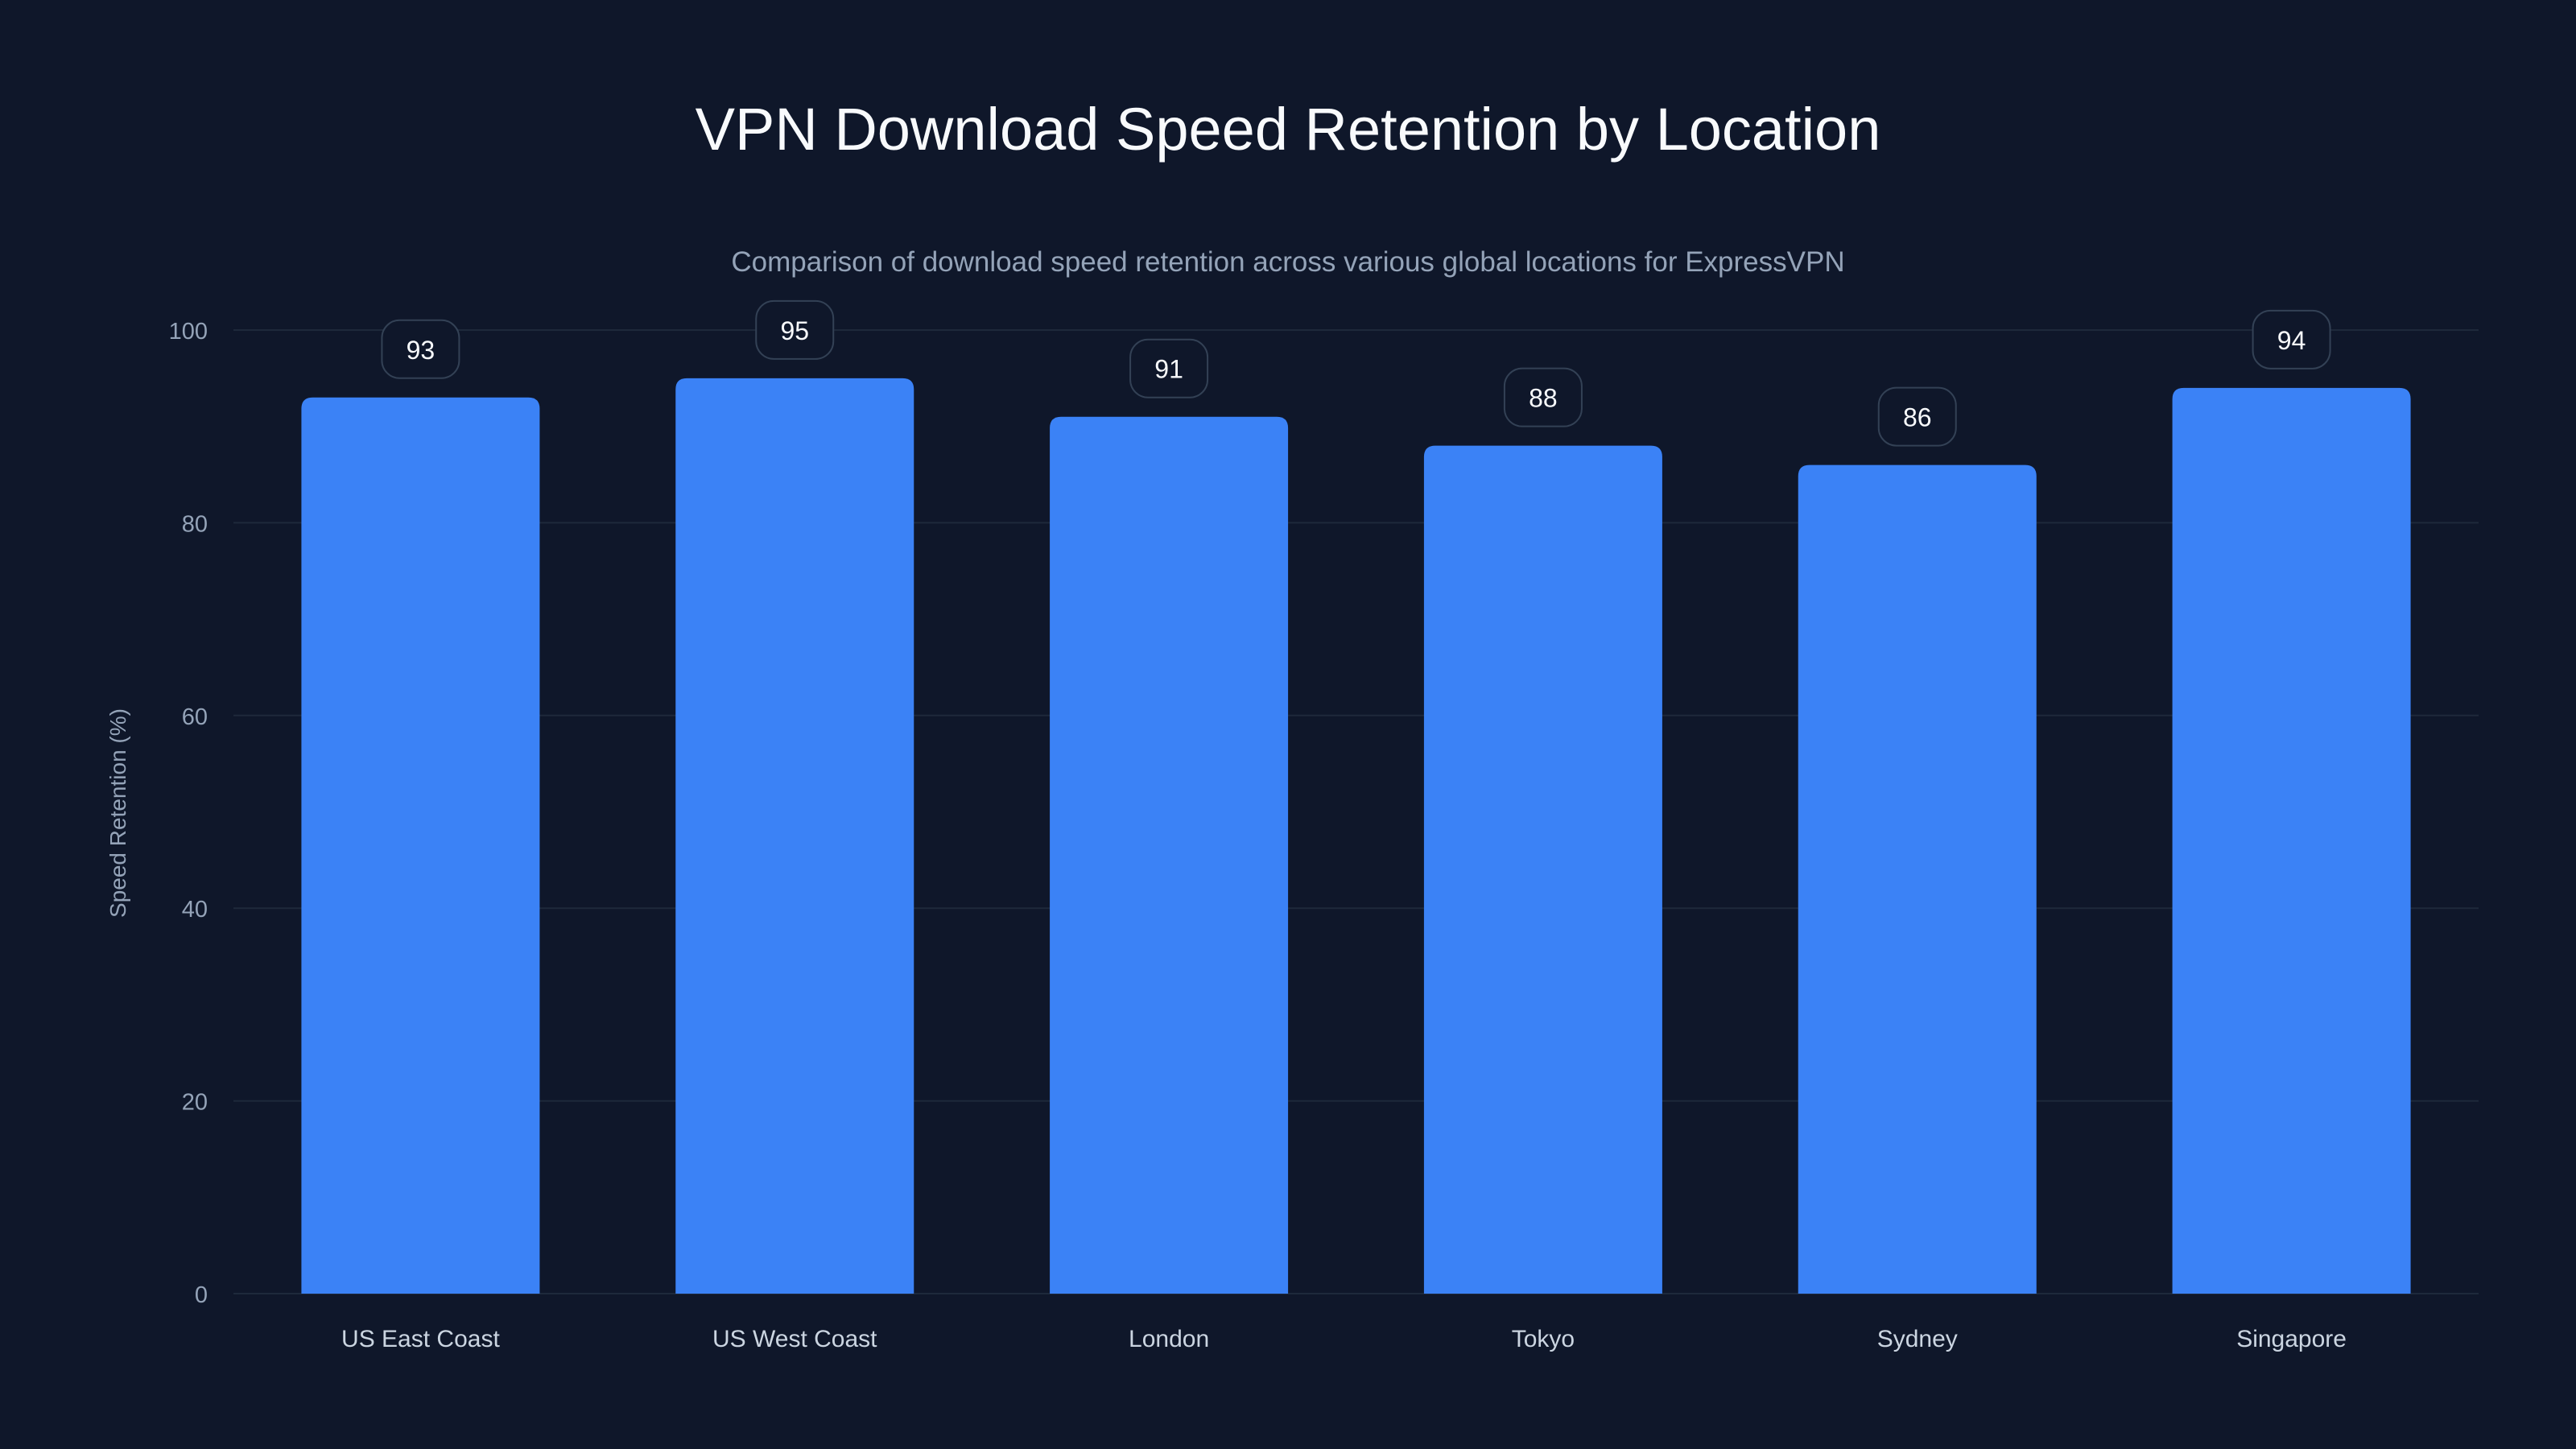 The width and height of the screenshot is (2576, 1449). I want to click on y-tick-label: 0, so click(201, 1295).